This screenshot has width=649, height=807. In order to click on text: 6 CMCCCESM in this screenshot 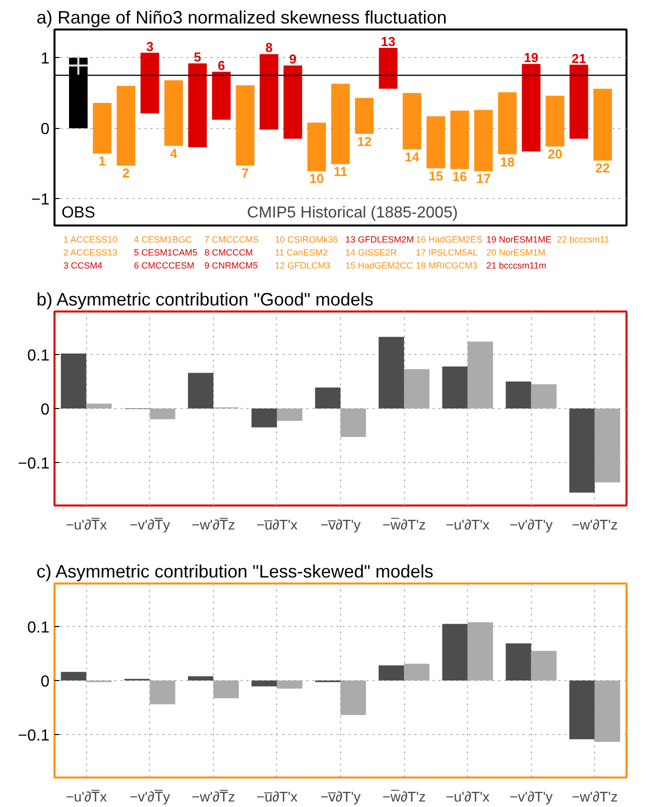, I will do `click(164, 265)`.